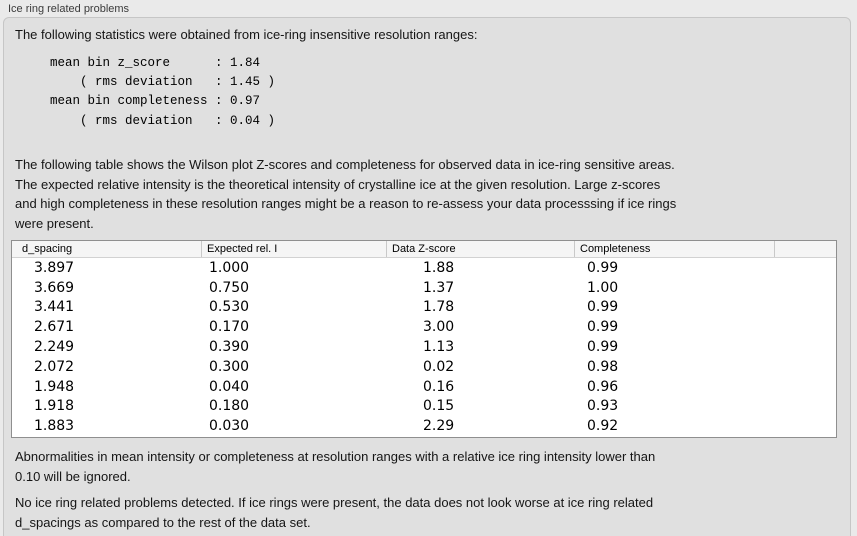 This screenshot has height=536, width=857. What do you see at coordinates (603, 386) in the screenshot?
I see `table-cell: 0.96` at bounding box center [603, 386].